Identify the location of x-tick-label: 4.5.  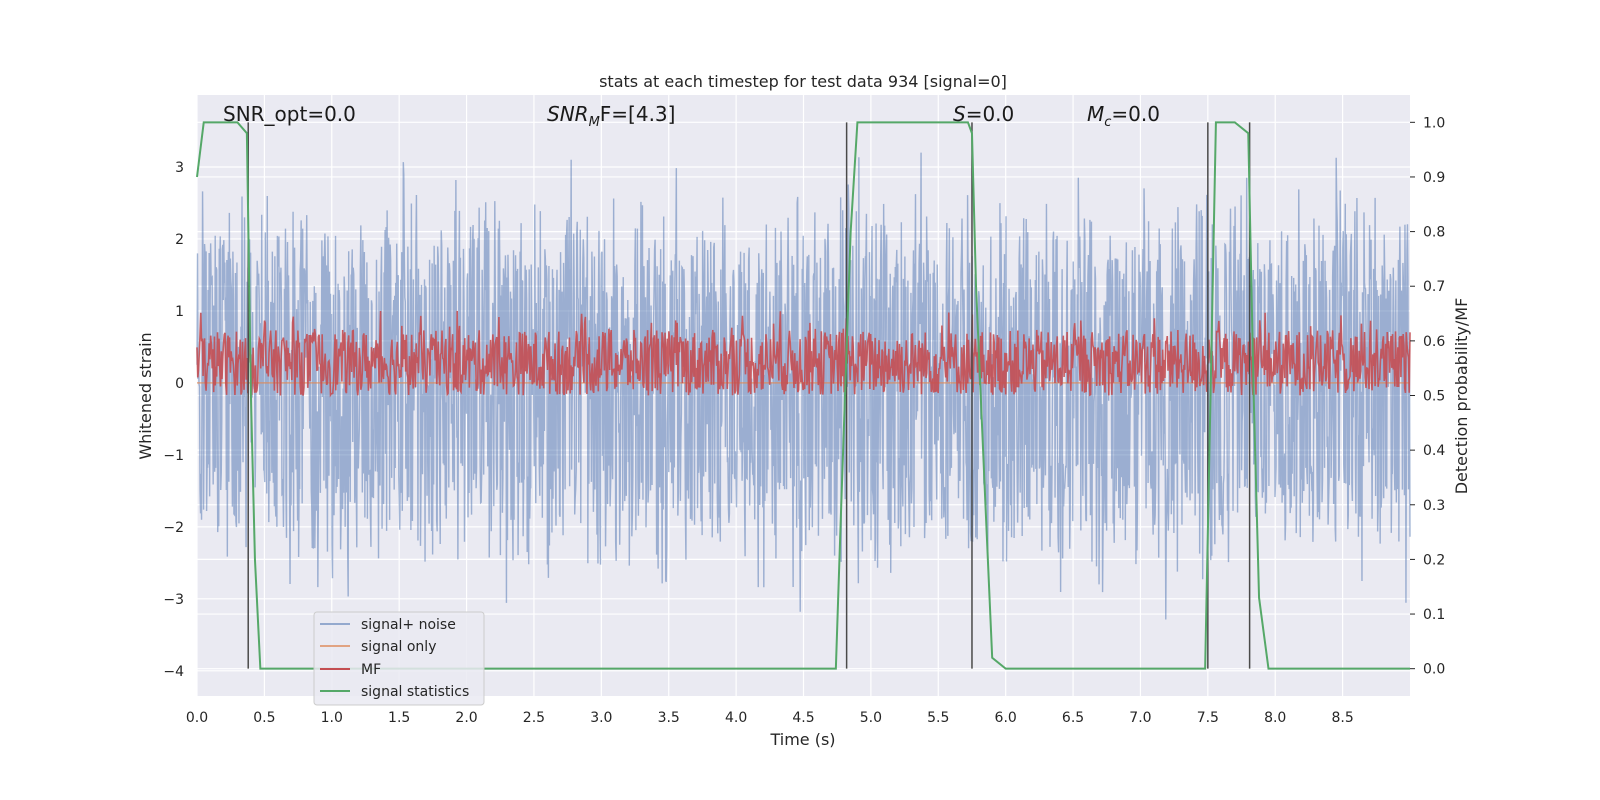
(803, 718).